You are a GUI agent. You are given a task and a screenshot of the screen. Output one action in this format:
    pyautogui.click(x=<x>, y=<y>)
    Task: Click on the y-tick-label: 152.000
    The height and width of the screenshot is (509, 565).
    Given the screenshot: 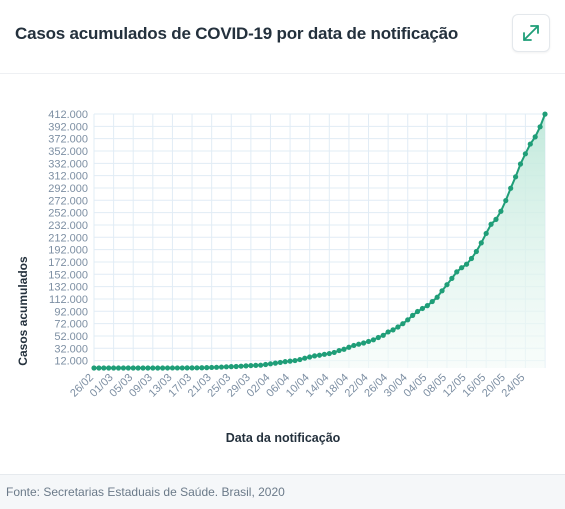 What is the action you would take?
    pyautogui.click(x=68, y=275)
    